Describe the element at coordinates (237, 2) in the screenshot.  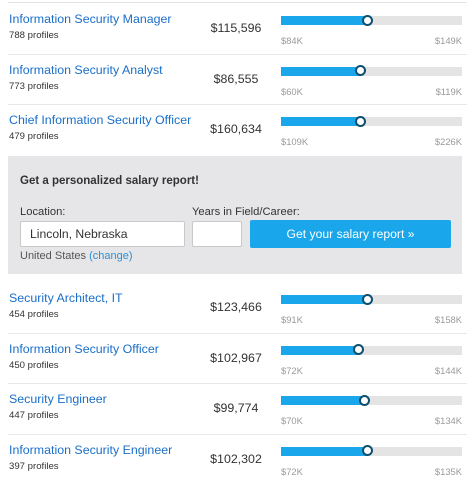
I see `top-divider` at that location.